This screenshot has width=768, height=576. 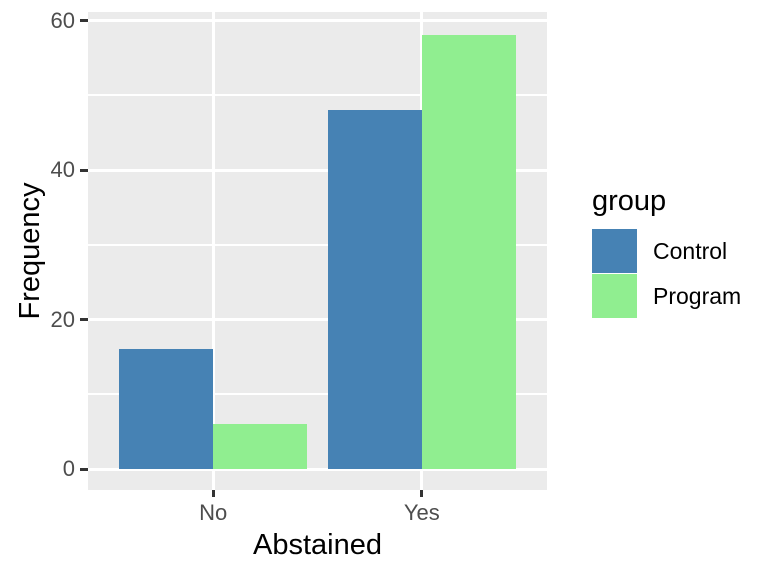 I want to click on y-tick-label: 40, so click(x=62, y=169).